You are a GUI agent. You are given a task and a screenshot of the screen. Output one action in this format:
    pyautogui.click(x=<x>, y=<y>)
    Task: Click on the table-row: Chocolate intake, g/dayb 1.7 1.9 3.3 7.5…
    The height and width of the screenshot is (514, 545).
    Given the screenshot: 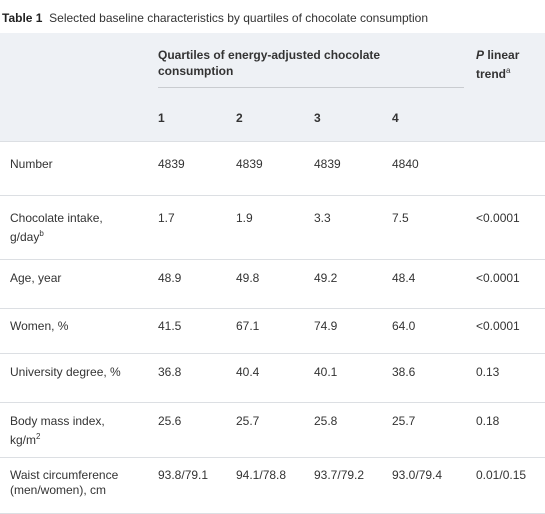 What is the action you would take?
    pyautogui.click(x=272, y=227)
    